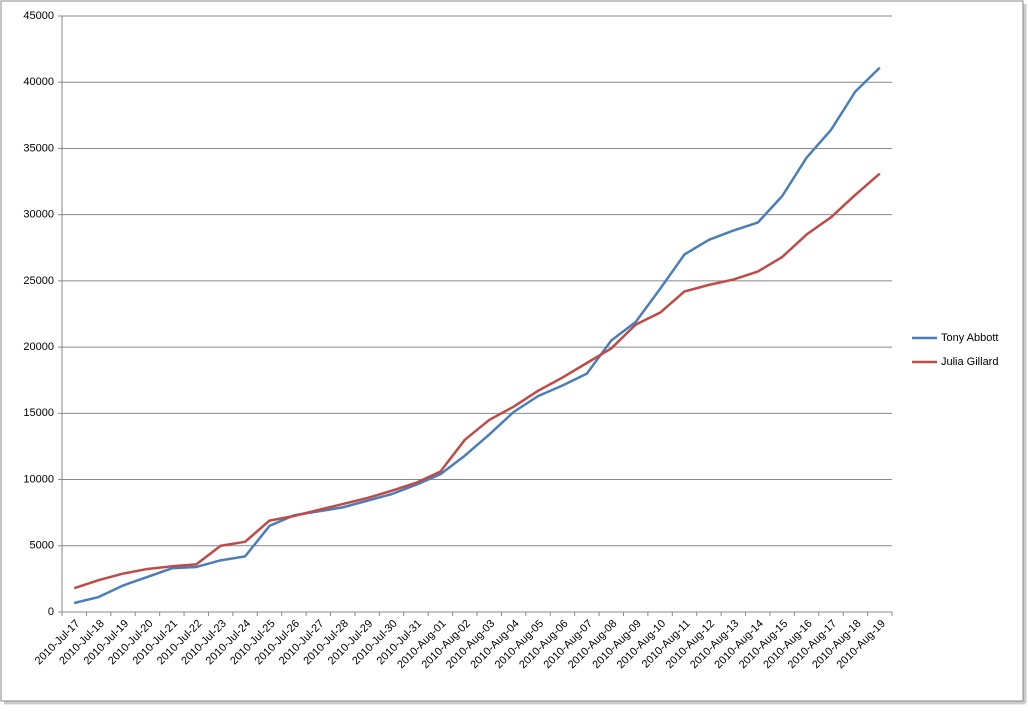  I want to click on y-tick-label: 15000, so click(38, 413).